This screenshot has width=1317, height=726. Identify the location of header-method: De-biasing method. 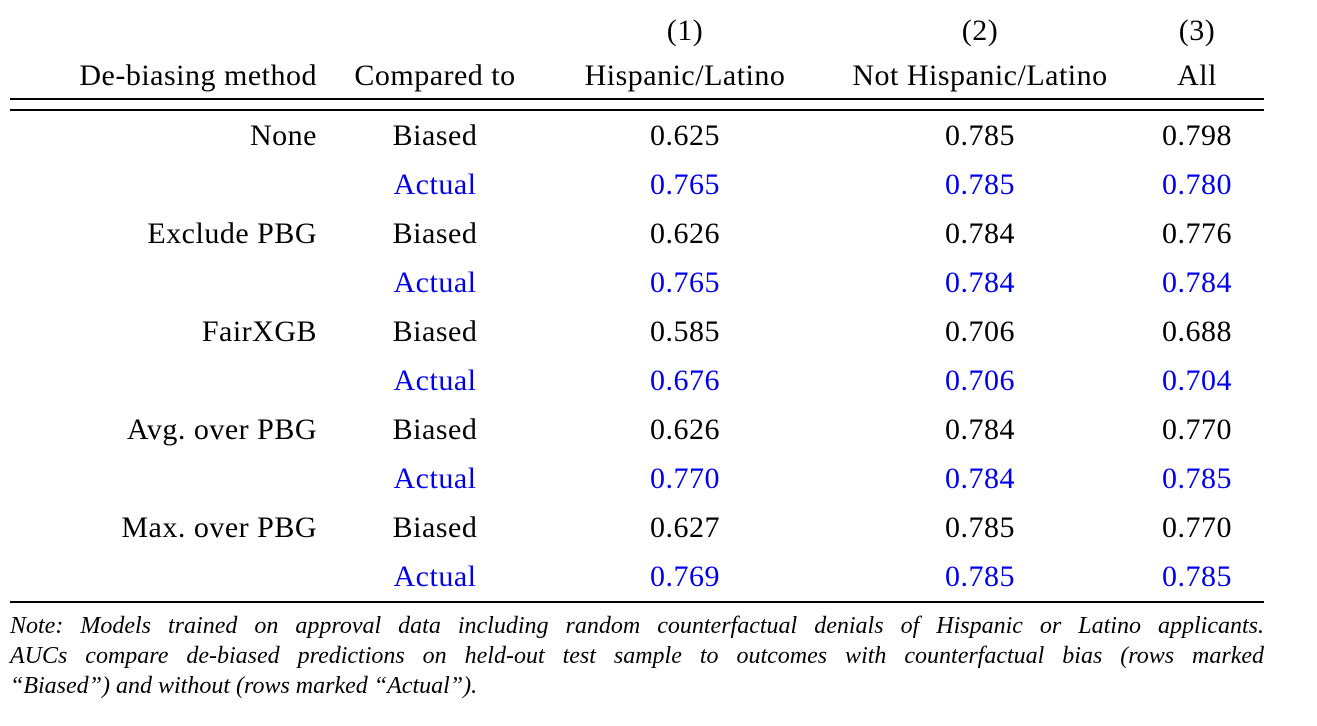
(198, 75).